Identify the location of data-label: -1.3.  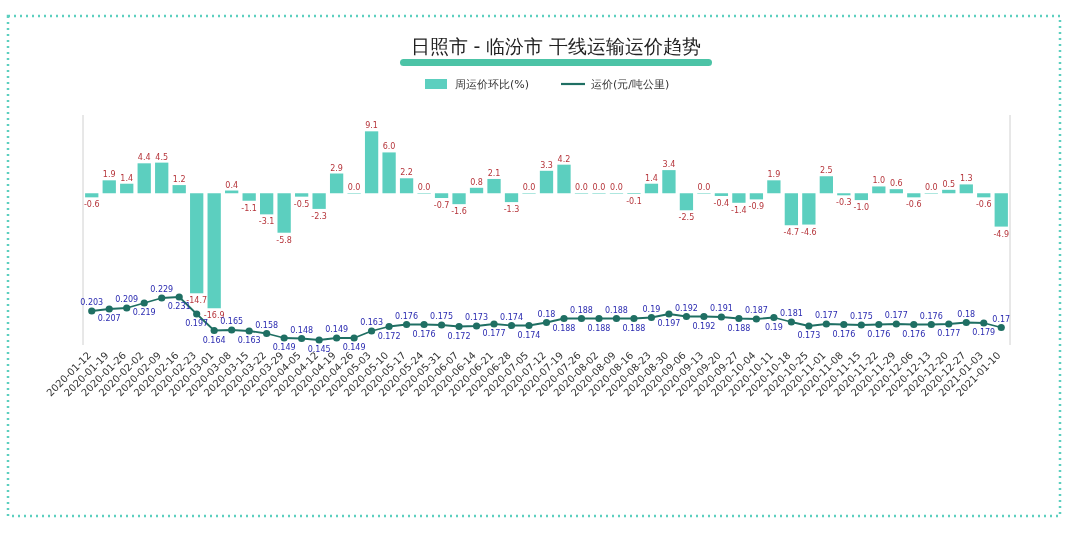
(511, 210).